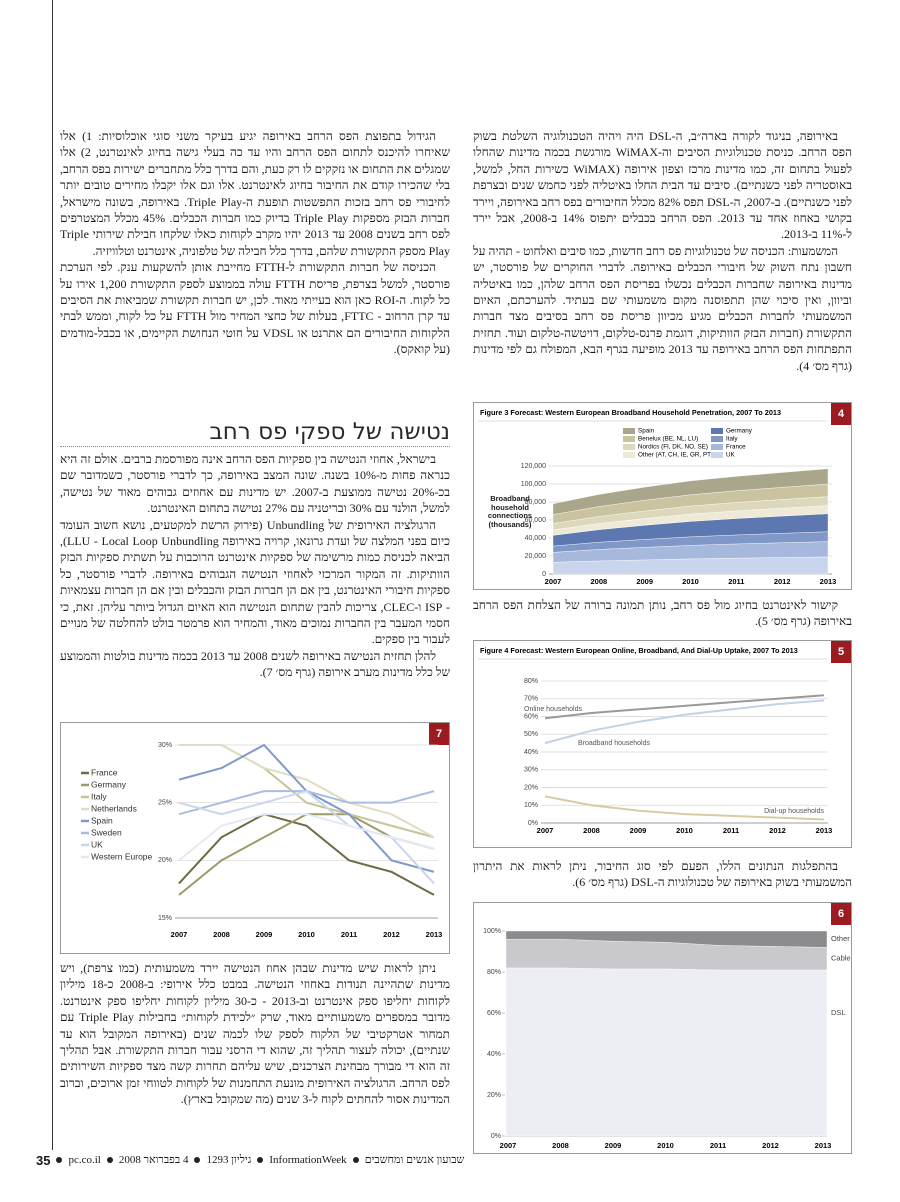  What do you see at coordinates (794, 811) in the screenshot?
I see `series-label: Dial-up households` at bounding box center [794, 811].